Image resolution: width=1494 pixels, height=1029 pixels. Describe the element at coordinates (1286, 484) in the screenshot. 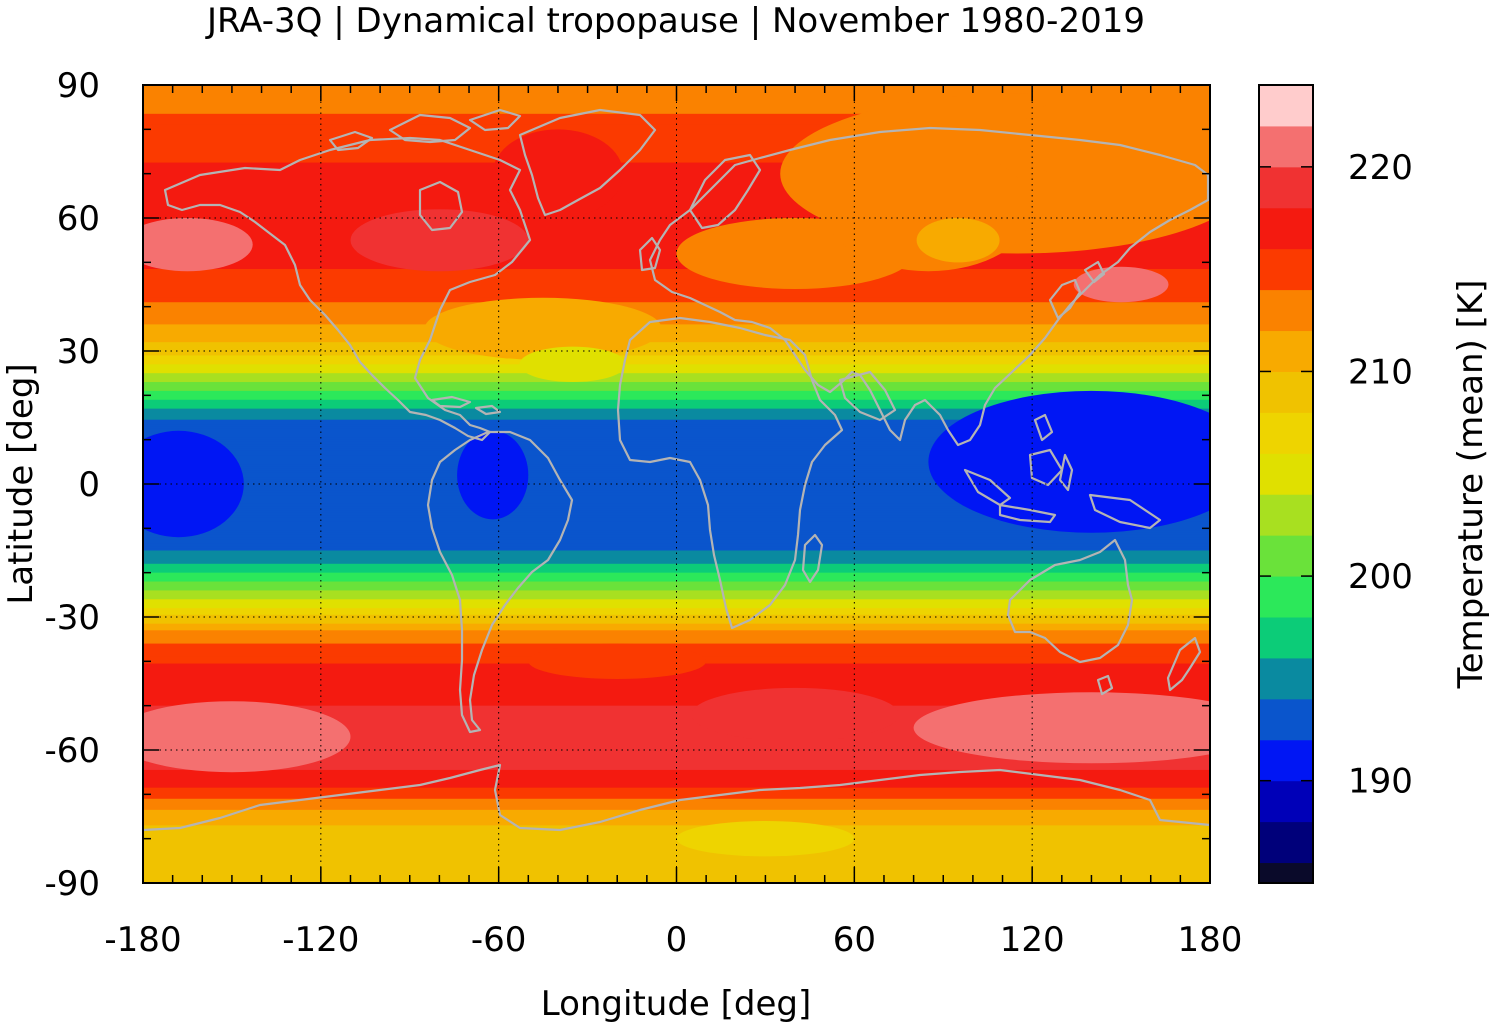

I see `colorbar-frame` at that location.